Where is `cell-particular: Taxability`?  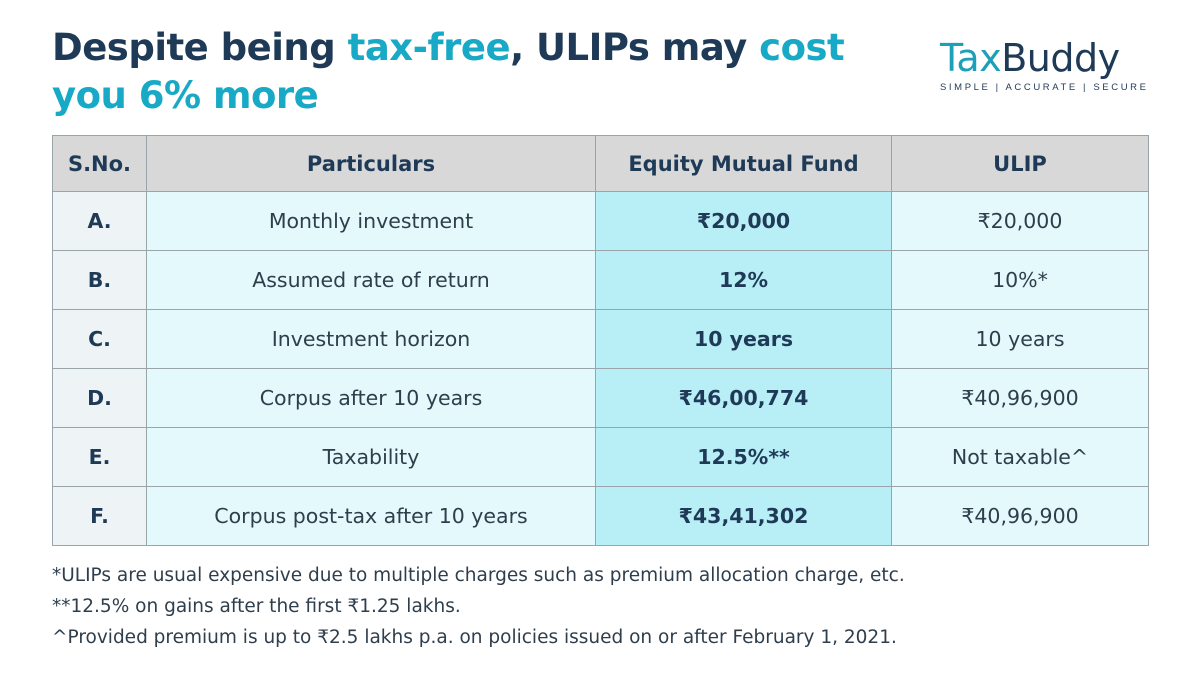
cell-particular: Taxability is located at coordinates (371, 457).